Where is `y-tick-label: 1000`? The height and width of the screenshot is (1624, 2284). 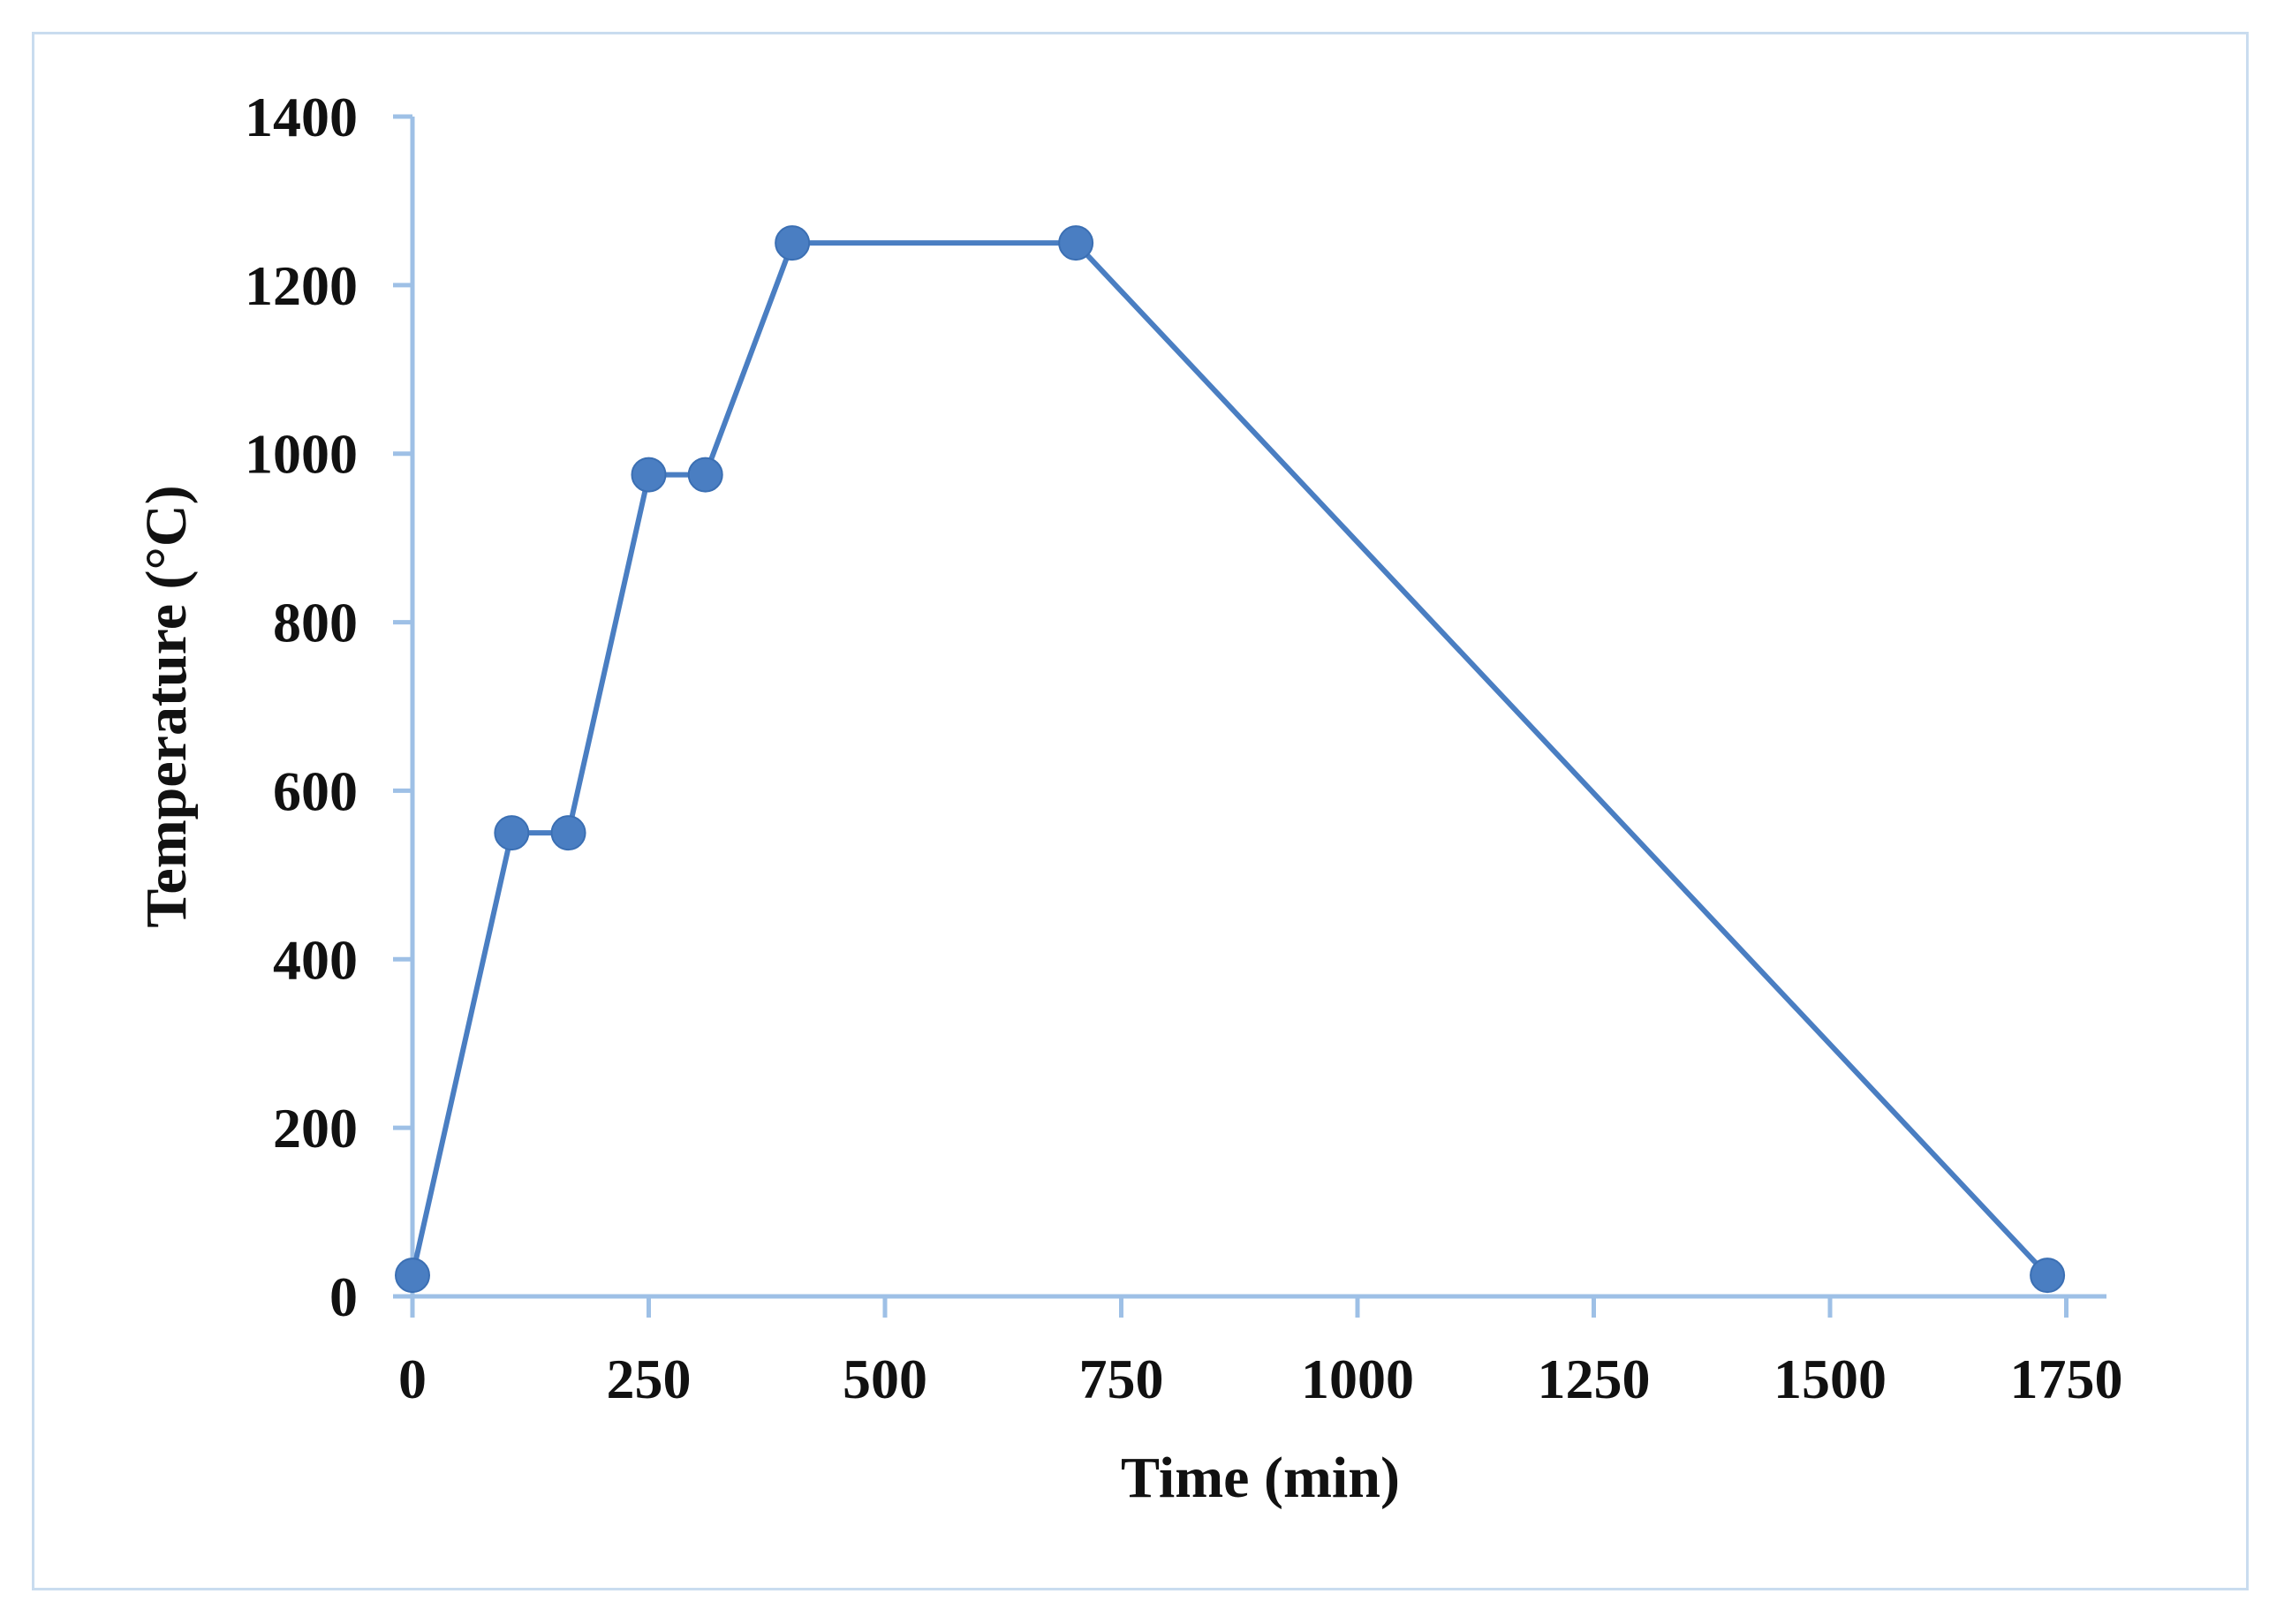 y-tick-label: 1000 is located at coordinates (301, 454).